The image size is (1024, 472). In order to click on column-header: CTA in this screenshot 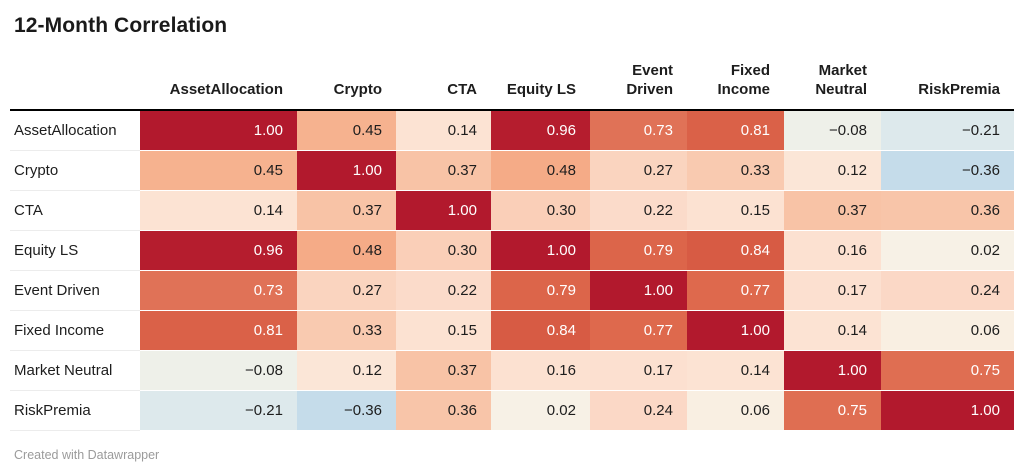, I will do `click(443, 81)`.